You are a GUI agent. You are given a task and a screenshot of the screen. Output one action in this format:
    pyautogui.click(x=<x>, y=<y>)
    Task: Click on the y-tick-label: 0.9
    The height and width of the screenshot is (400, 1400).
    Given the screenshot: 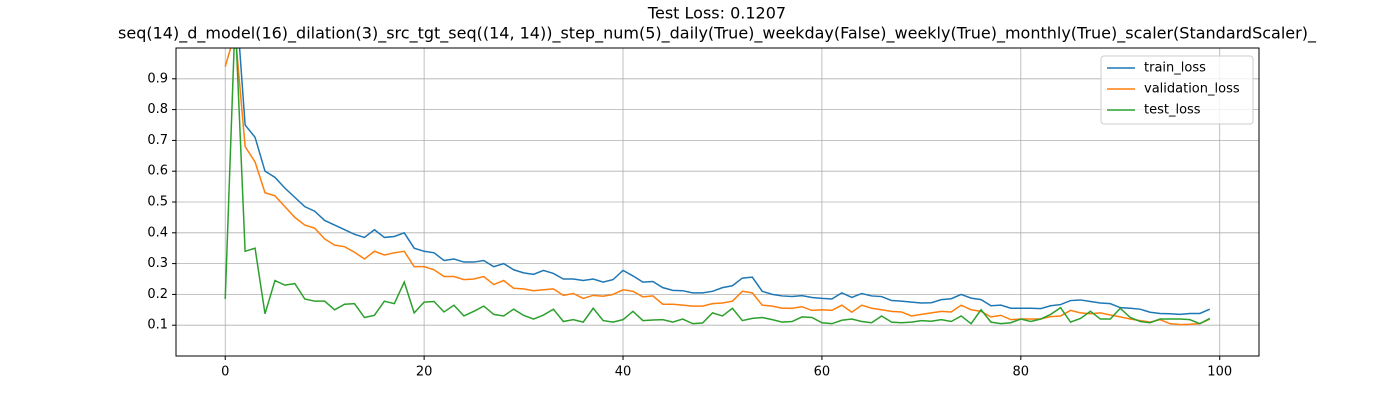 What is the action you would take?
    pyautogui.click(x=157, y=78)
    